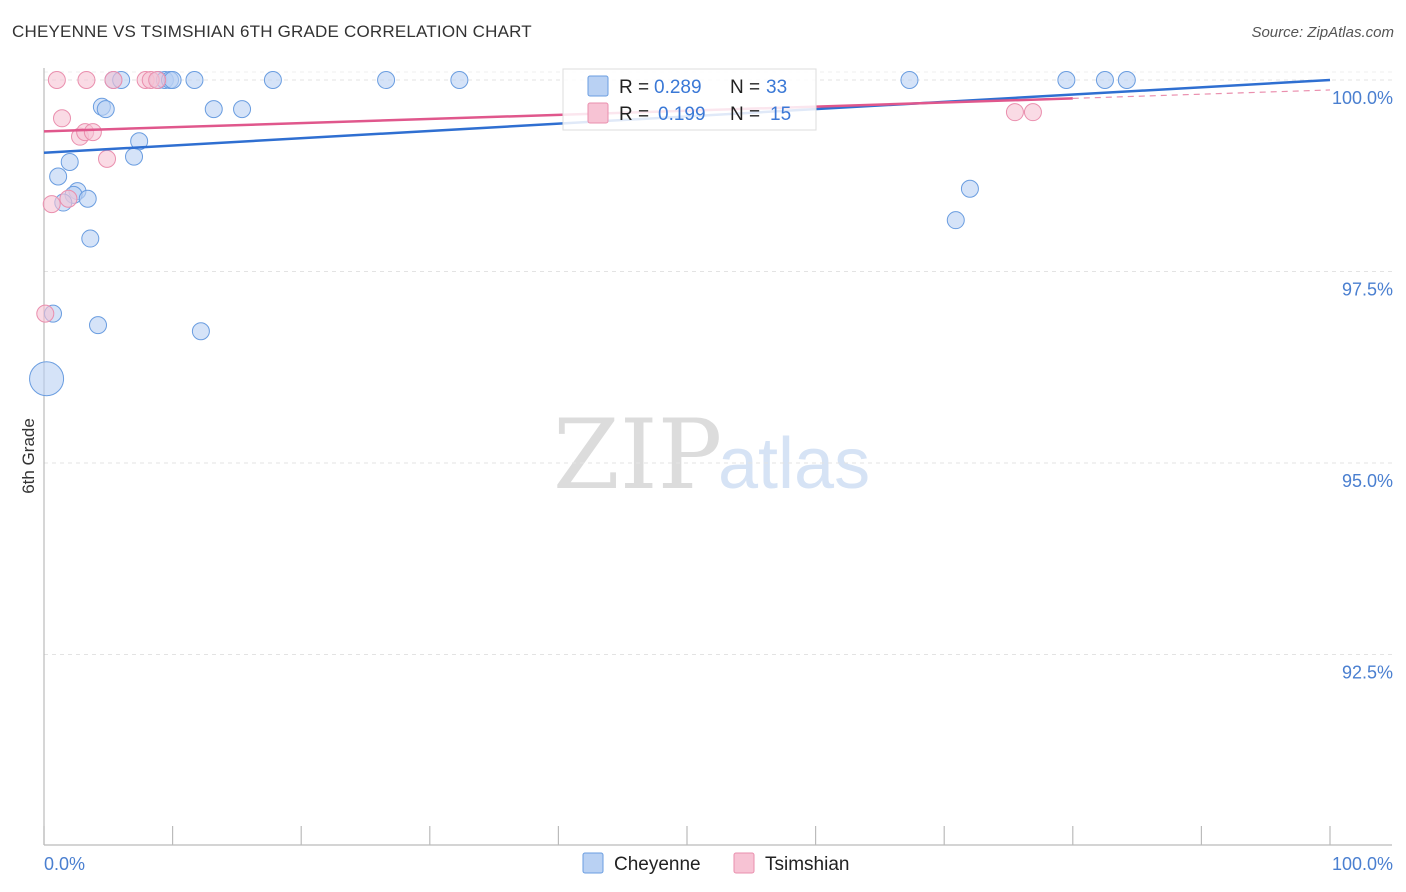  What do you see at coordinates (1362, 385) in the screenshot?
I see `y-axis-tick-labels: 100.0% 97.5% 95.0% 92.5%` at bounding box center [1362, 385].